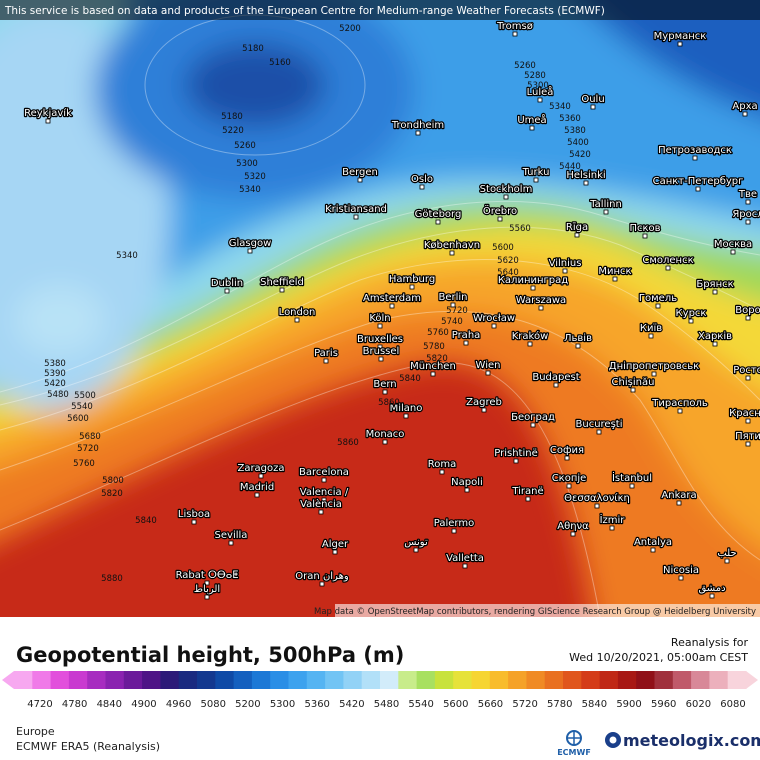 The image size is (760, 760). I want to click on colorbar-tick-label: 4720, so click(39, 704).